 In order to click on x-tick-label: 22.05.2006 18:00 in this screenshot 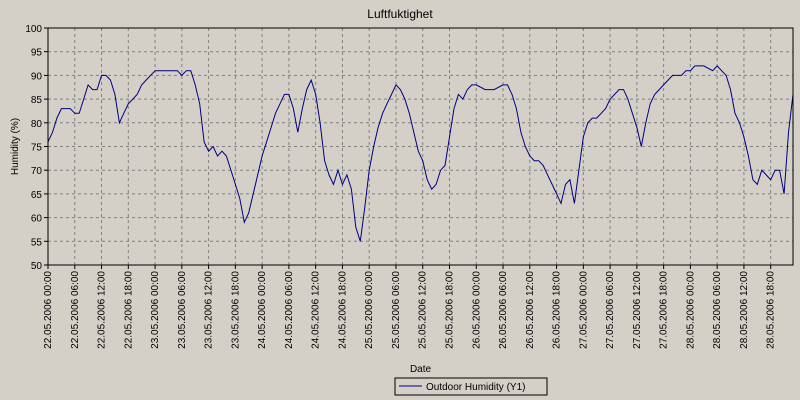, I will do `click(128, 310)`.